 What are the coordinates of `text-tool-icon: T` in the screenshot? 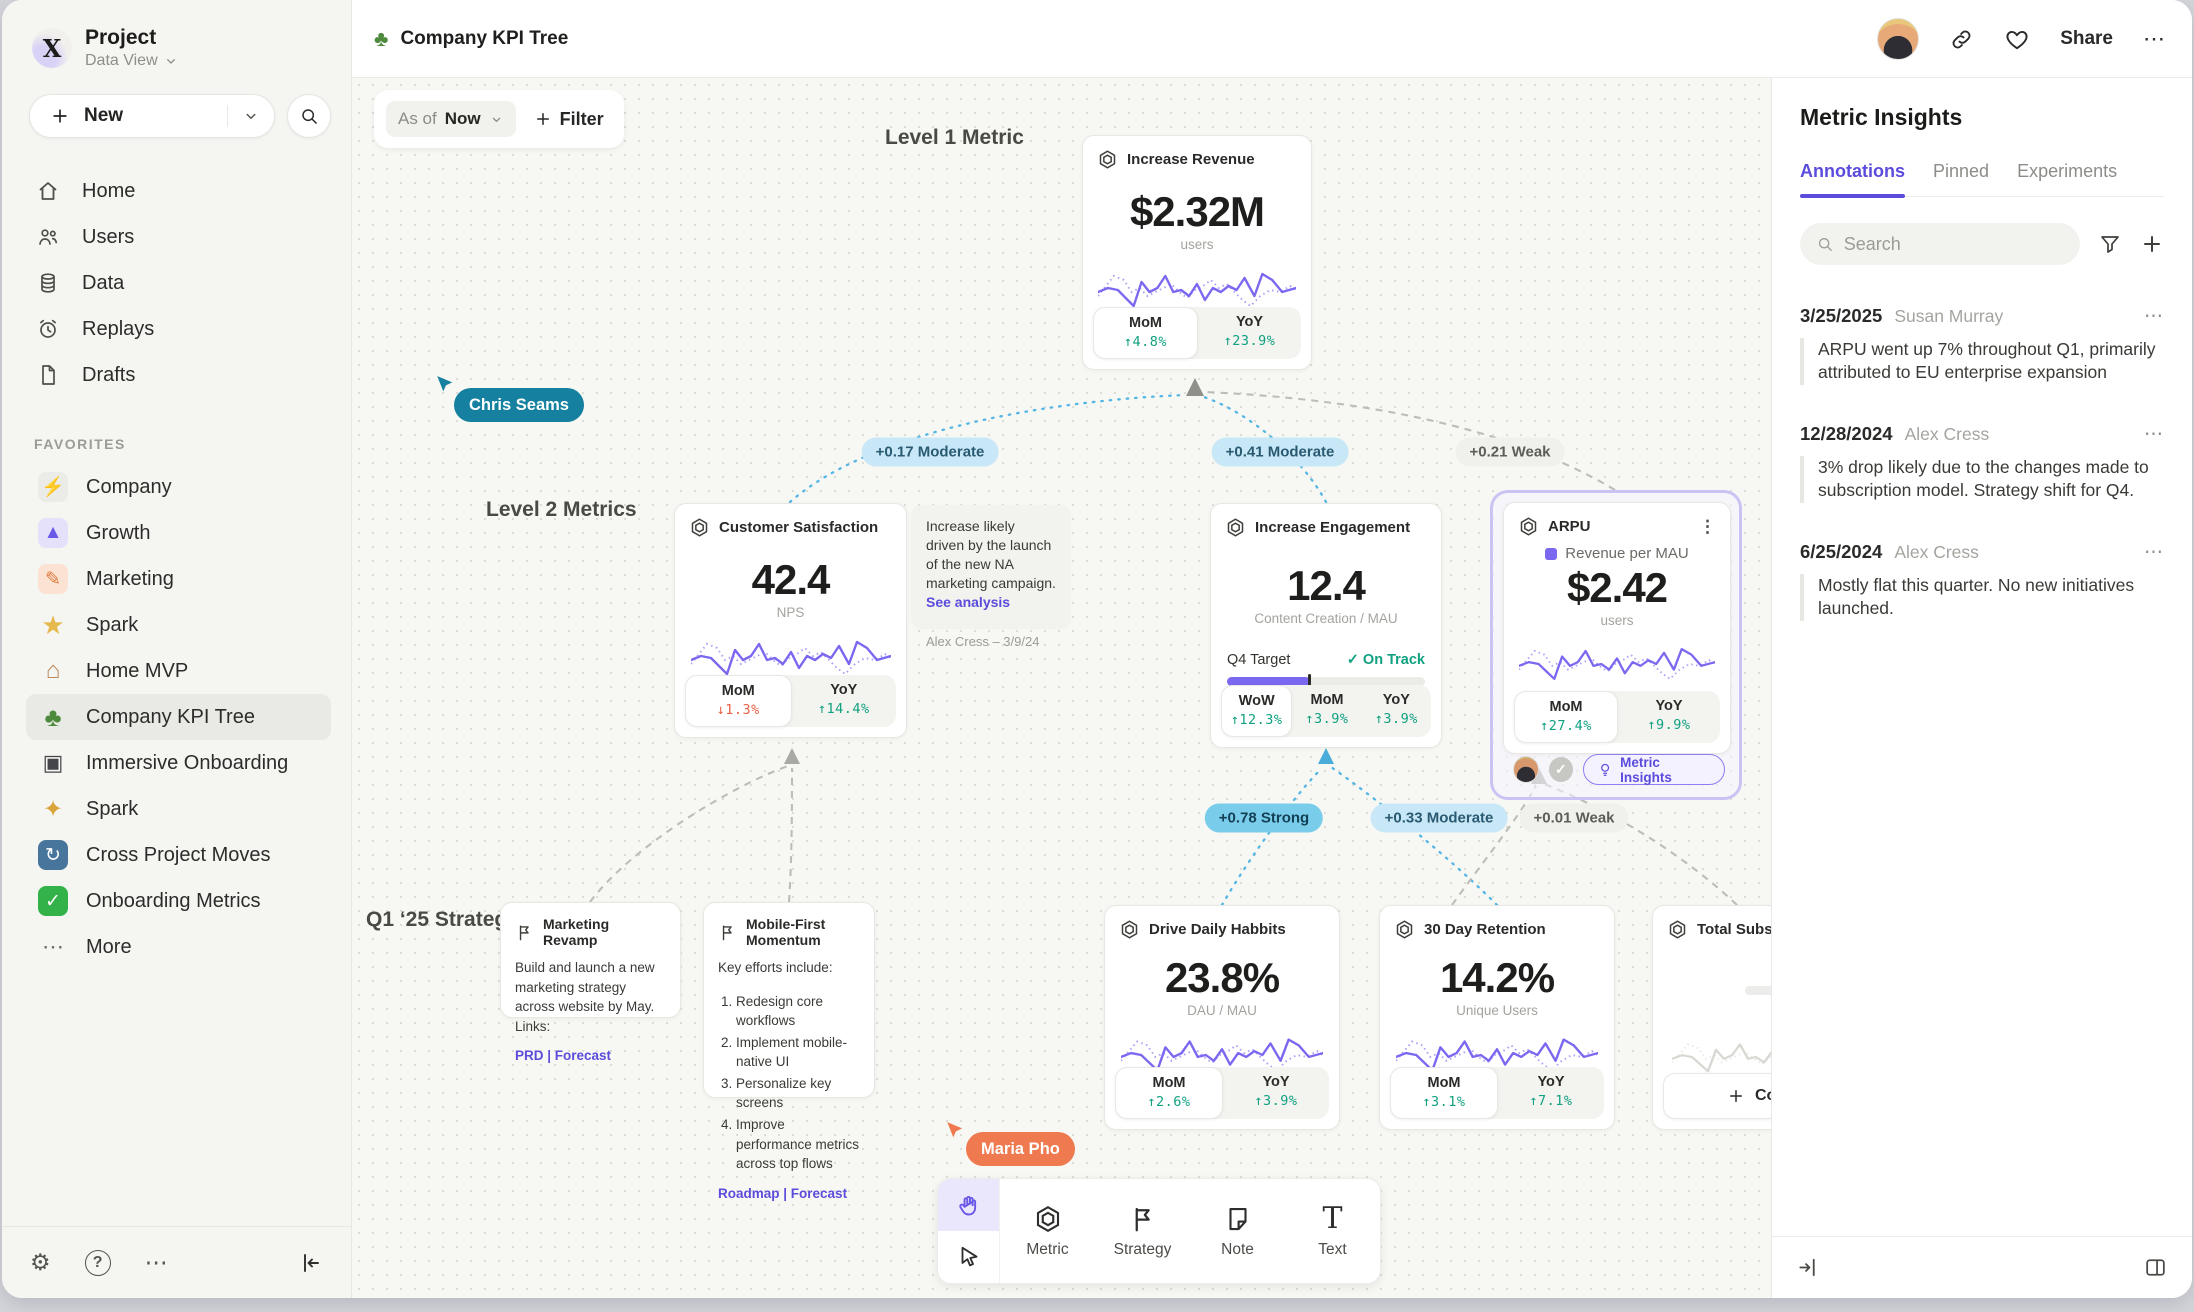 It's located at (1332, 1218).